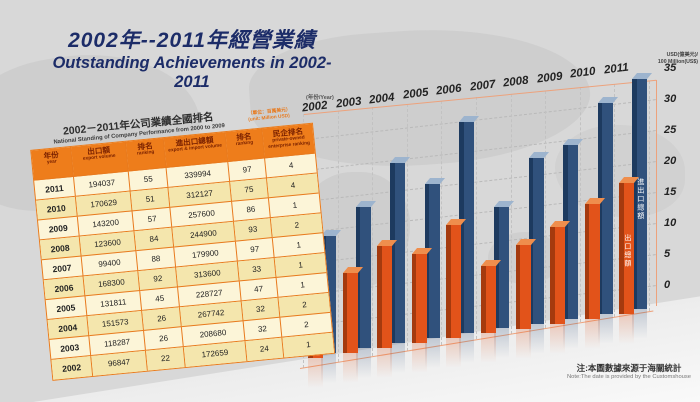 This screenshot has width=700, height=402. Describe the element at coordinates (280, 115) in the screenshot. I see `table-unit-note: （單位：百萬美元） (unit: Million USD)` at that location.